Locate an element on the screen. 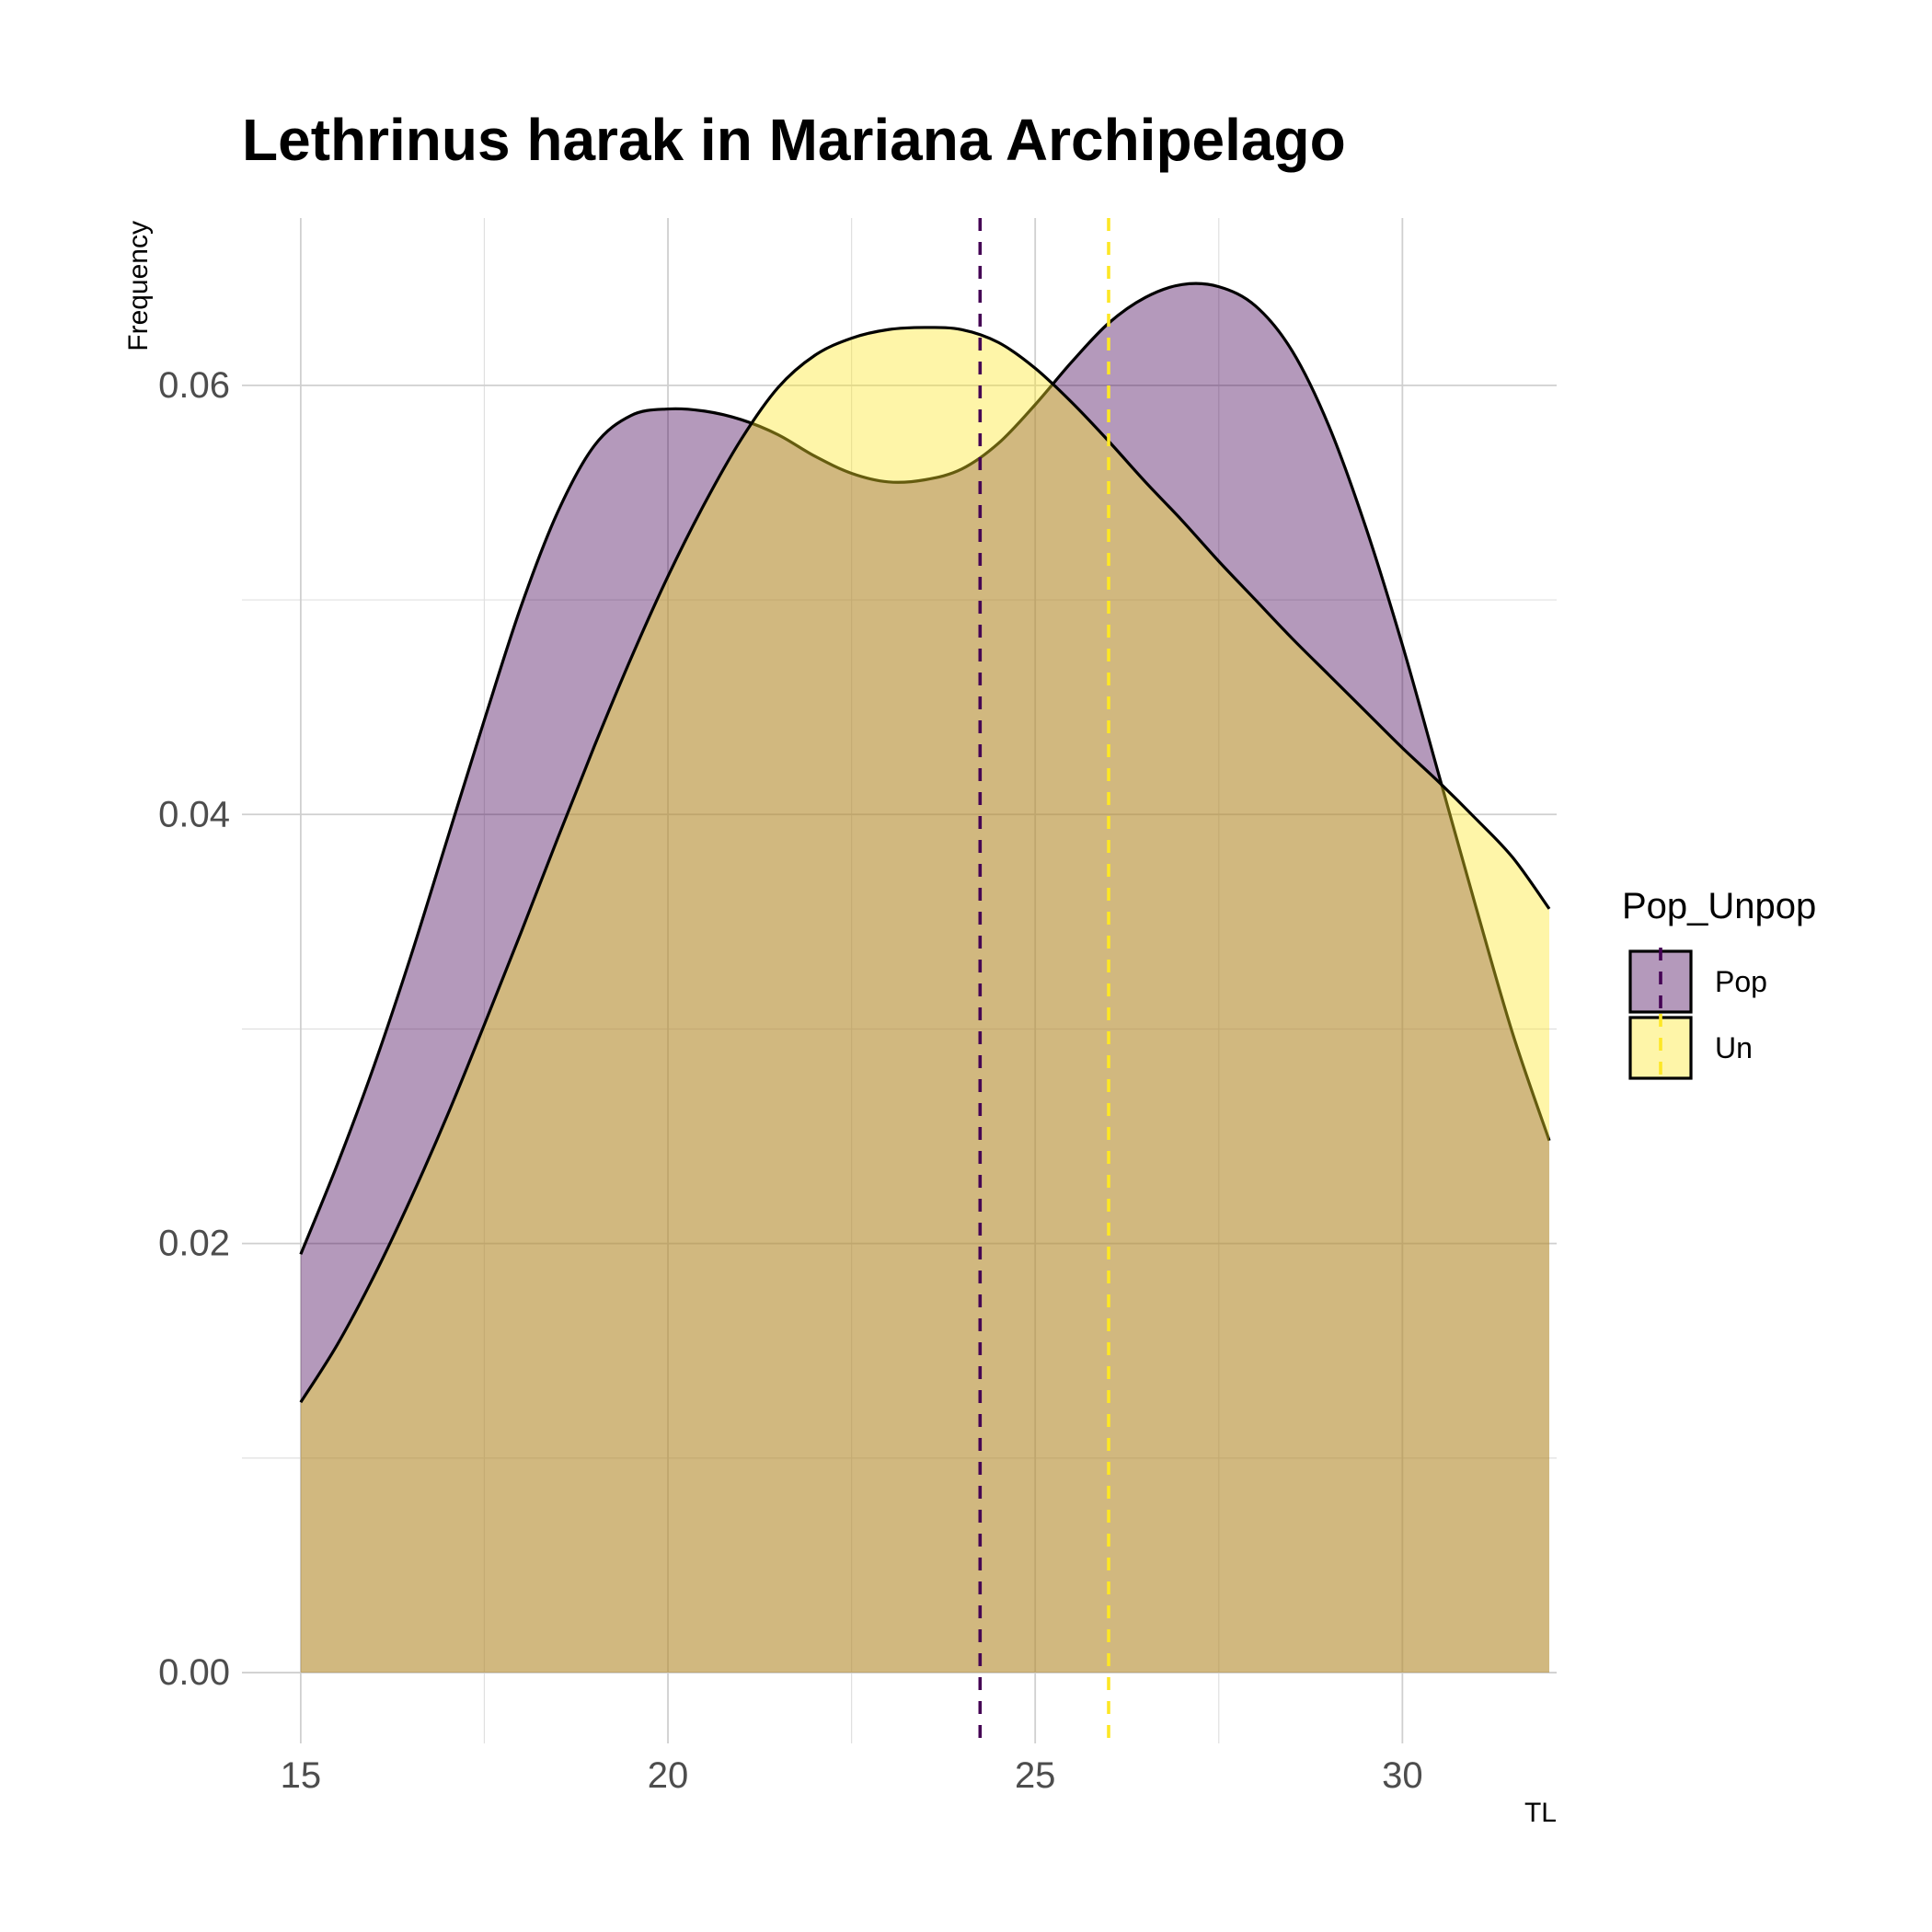  x-tick-label: 30 is located at coordinates (1402, 1775).